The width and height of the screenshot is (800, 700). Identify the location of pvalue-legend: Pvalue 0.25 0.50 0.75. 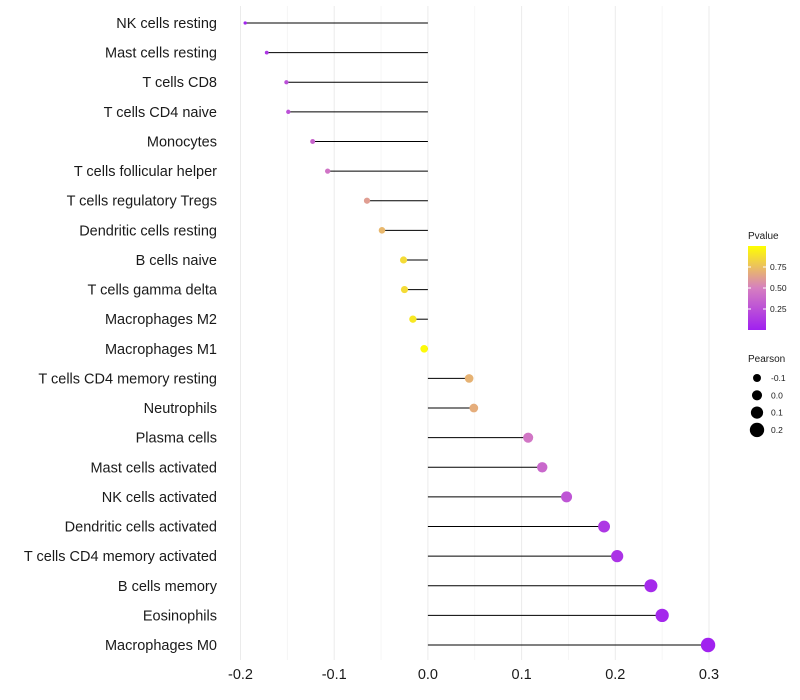
(767, 280).